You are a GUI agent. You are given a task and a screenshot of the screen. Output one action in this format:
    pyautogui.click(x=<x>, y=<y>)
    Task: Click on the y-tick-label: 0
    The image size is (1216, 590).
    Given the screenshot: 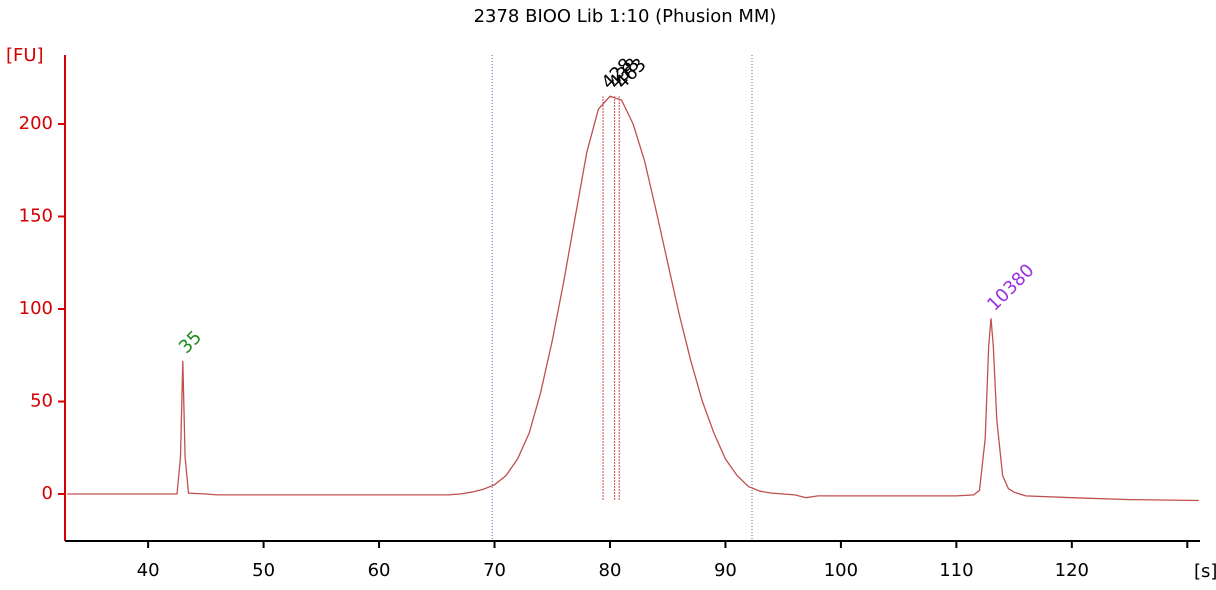 What is the action you would take?
    pyautogui.click(x=47, y=493)
    